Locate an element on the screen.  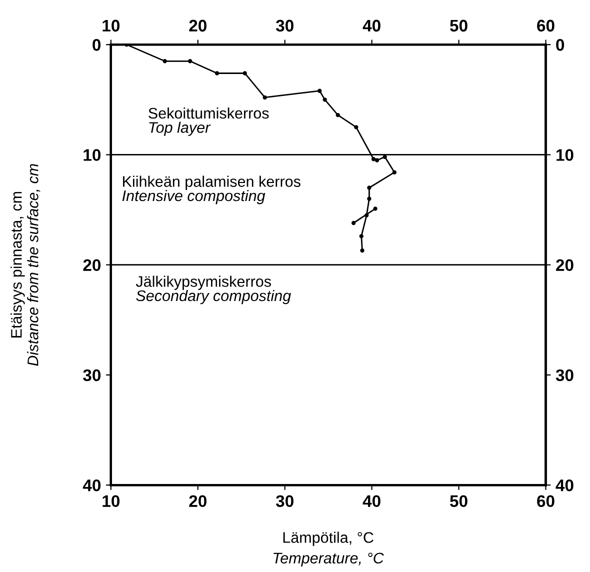
annotation: Jälkikypsymiskerros Secondary composting is located at coordinates (213, 290).